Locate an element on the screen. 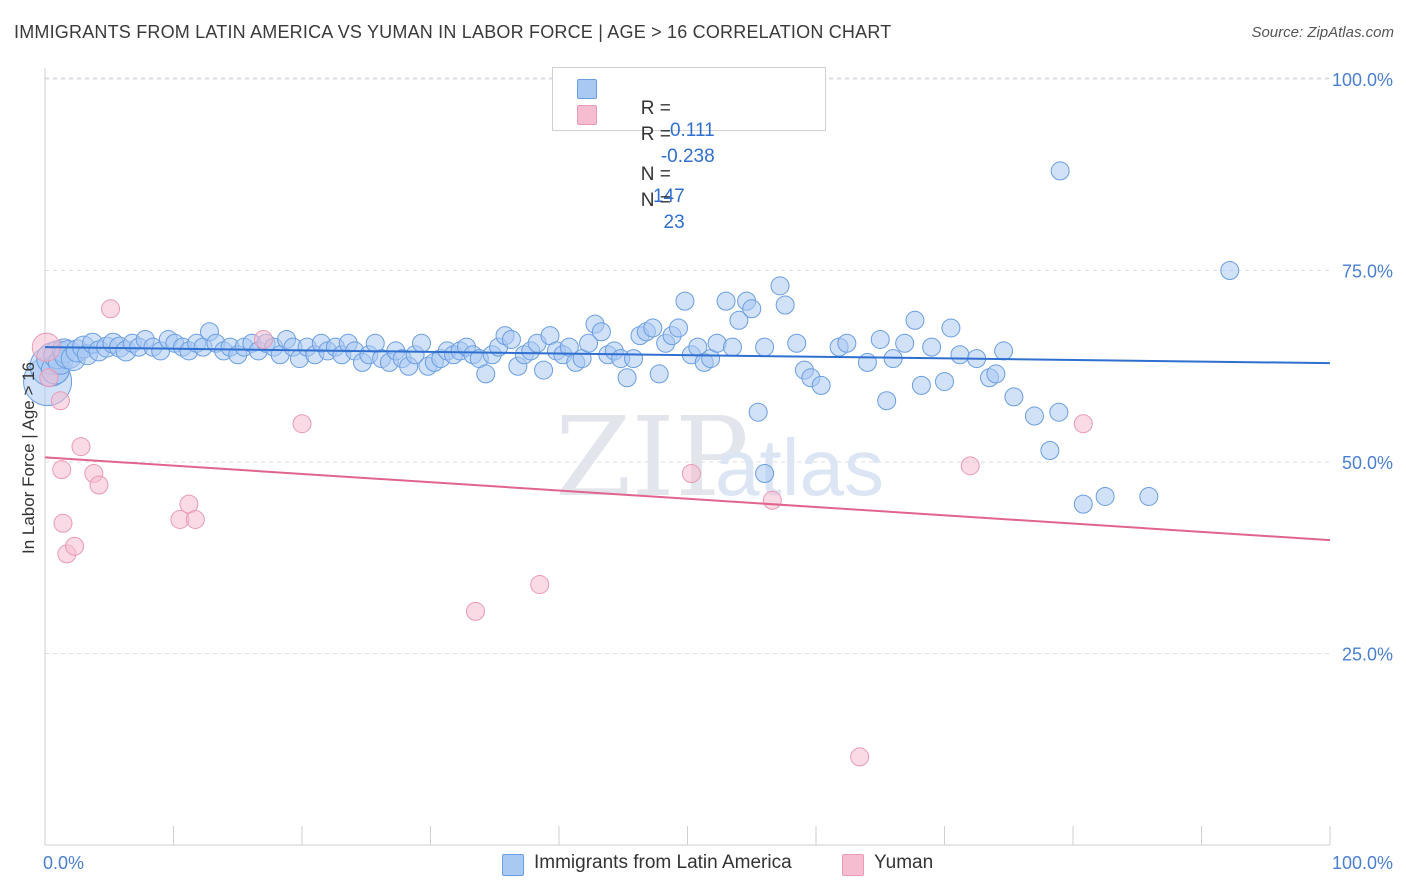 The width and height of the screenshot is (1406, 892). y-tick-label: 25.0% is located at coordinates (1367, 655).